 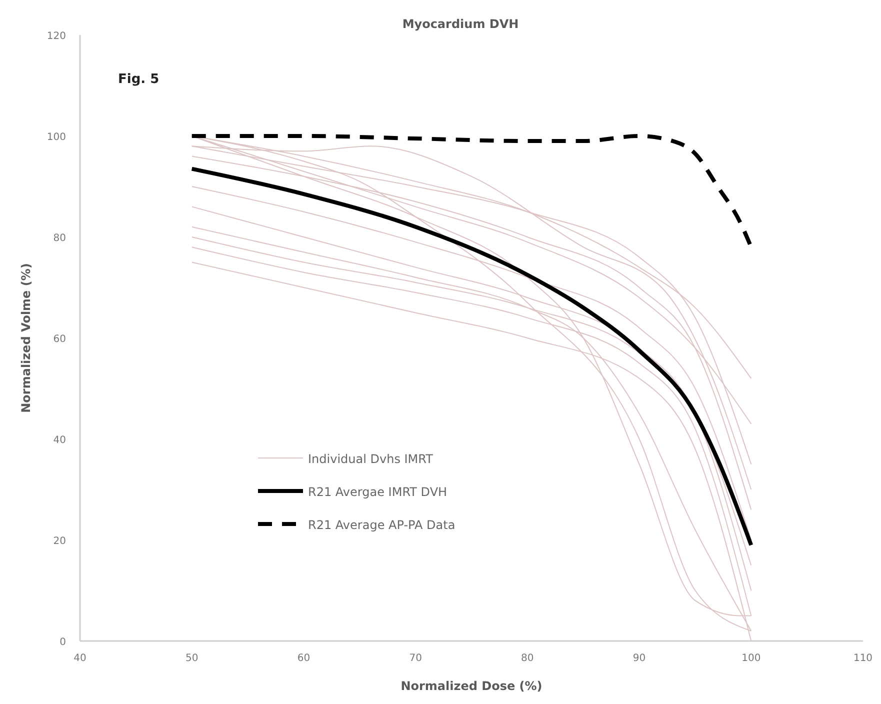 What do you see at coordinates (751, 658) in the screenshot?
I see `x-tick-label: 100` at bounding box center [751, 658].